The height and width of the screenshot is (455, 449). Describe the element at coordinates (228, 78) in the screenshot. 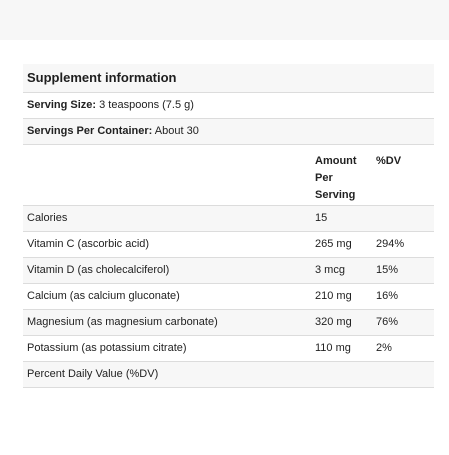

I see `table-title: Supplement information` at that location.